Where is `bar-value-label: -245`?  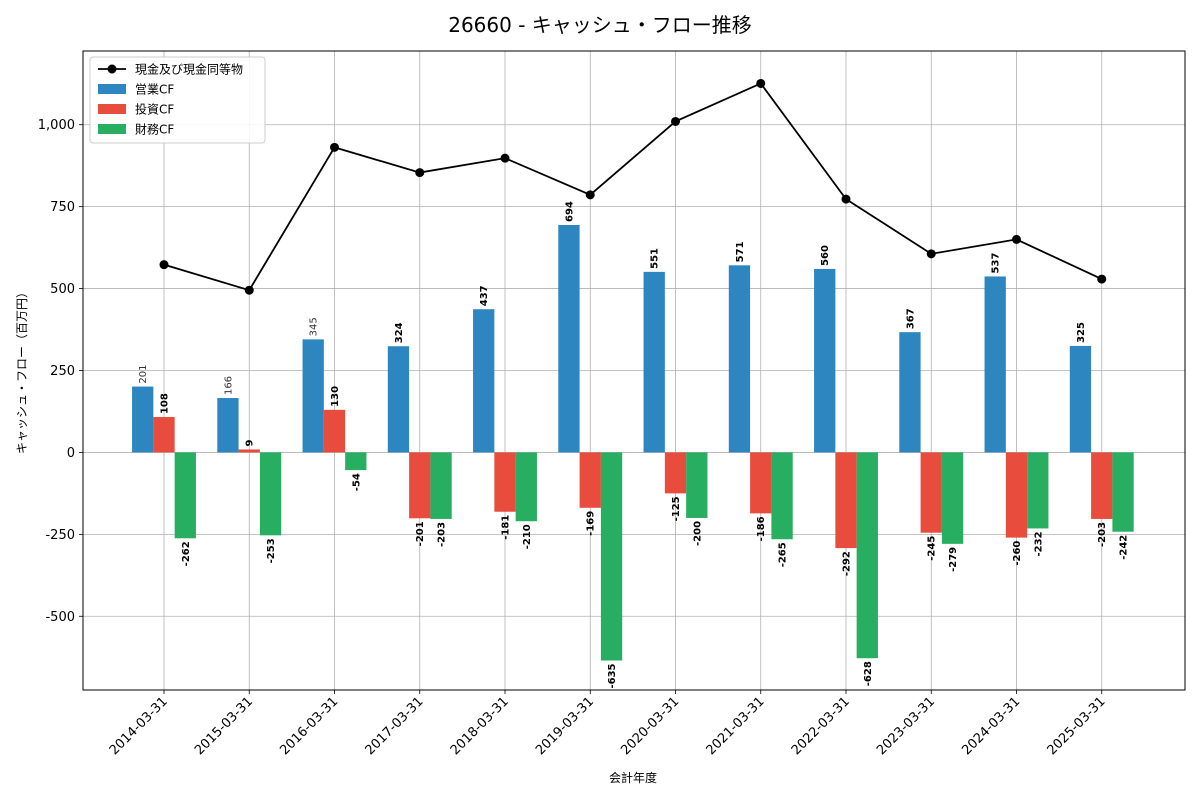 bar-value-label: -245 is located at coordinates (932, 548).